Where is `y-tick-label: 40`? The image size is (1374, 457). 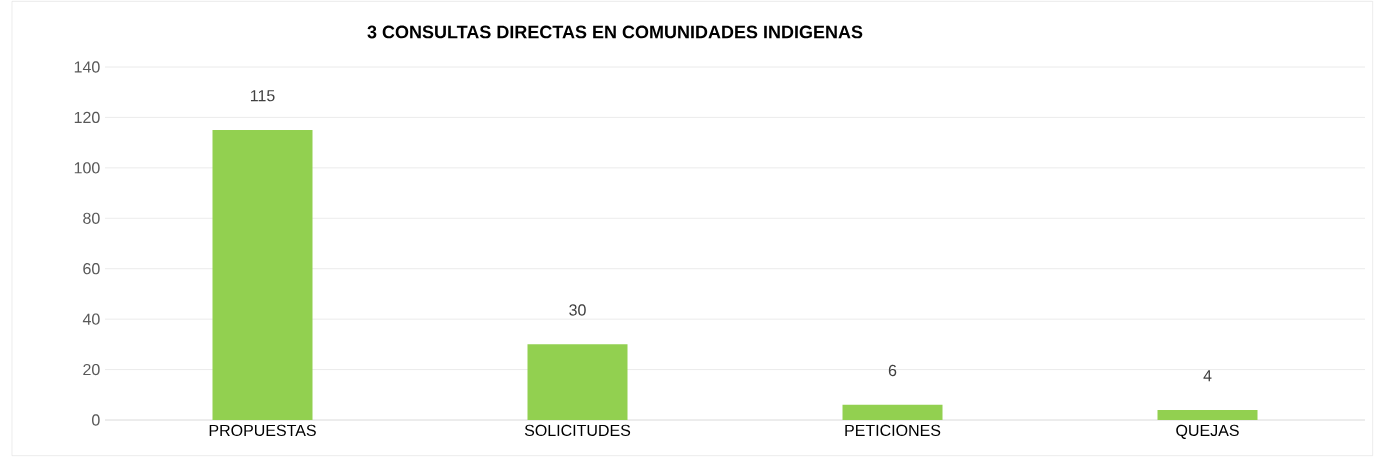
y-tick-label: 40 is located at coordinates (91, 319).